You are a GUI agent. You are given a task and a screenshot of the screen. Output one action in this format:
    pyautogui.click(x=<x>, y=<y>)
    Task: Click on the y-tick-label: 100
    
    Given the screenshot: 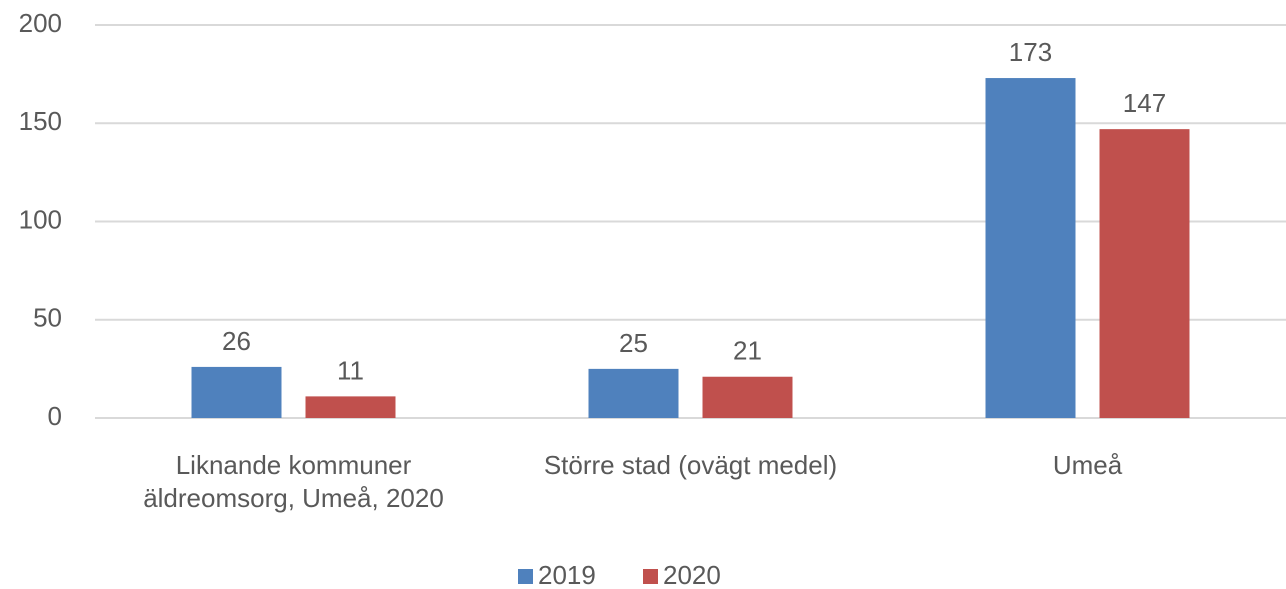 What is the action you would take?
    pyautogui.click(x=40, y=219)
    